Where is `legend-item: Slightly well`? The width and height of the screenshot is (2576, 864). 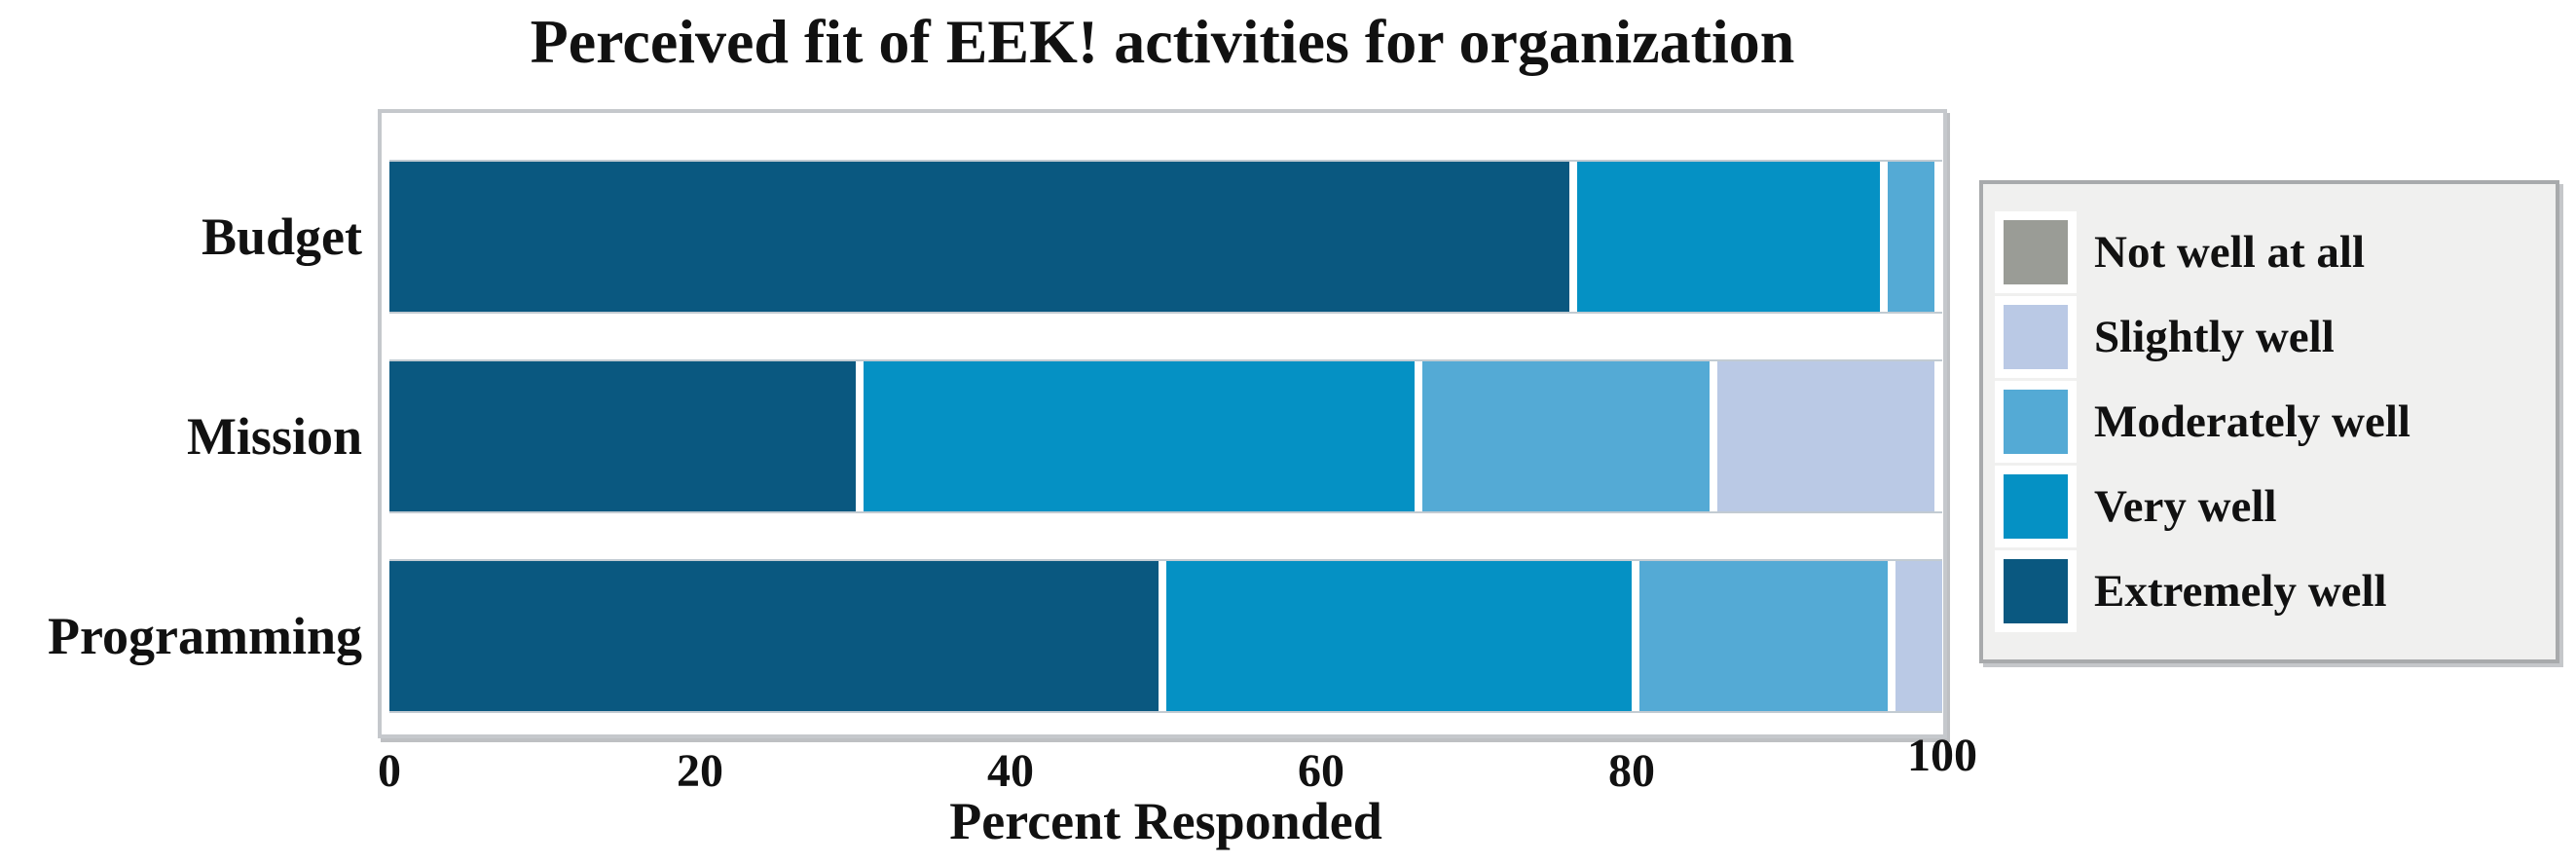 legend-item: Slightly well is located at coordinates (2275, 338).